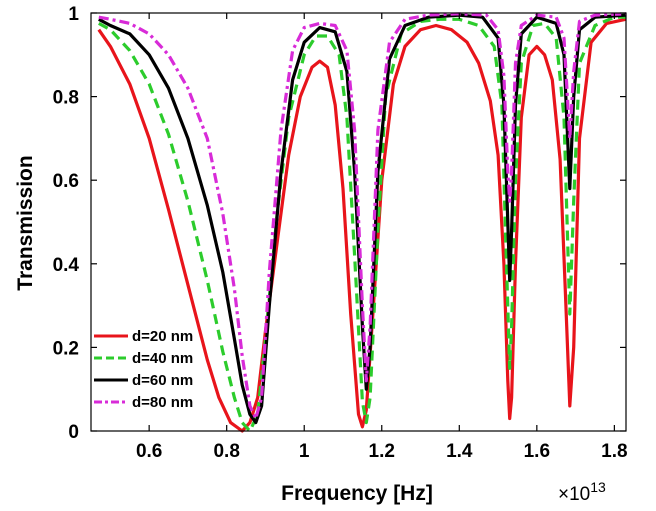 The width and height of the screenshot is (656, 511). Describe the element at coordinates (574, 494) in the screenshot. I see `x-exponent-base: ×10` at that location.